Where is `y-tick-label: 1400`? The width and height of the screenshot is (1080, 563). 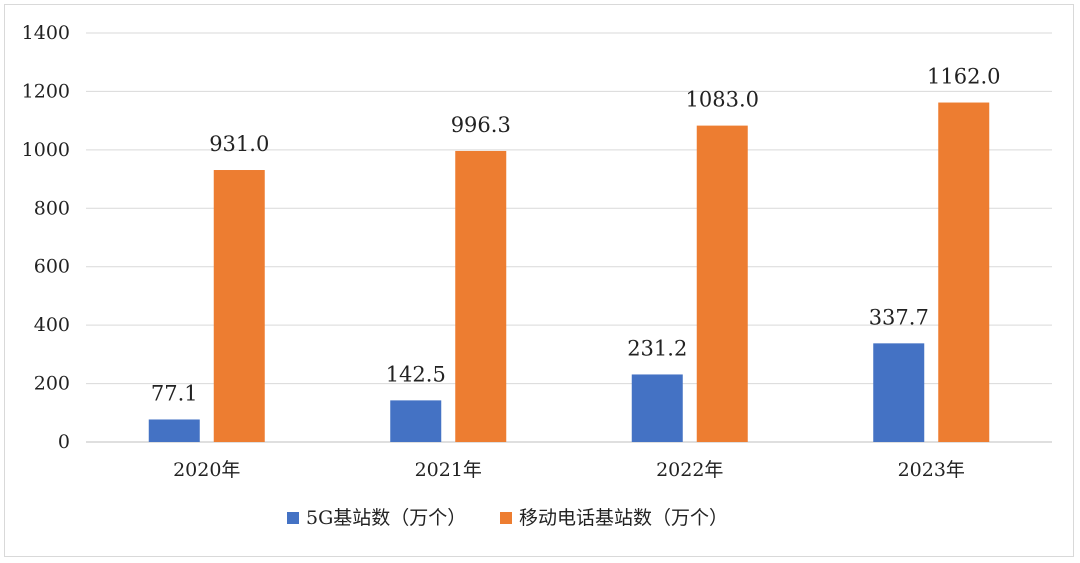
y-tick-label: 1400 is located at coordinates (46, 33).